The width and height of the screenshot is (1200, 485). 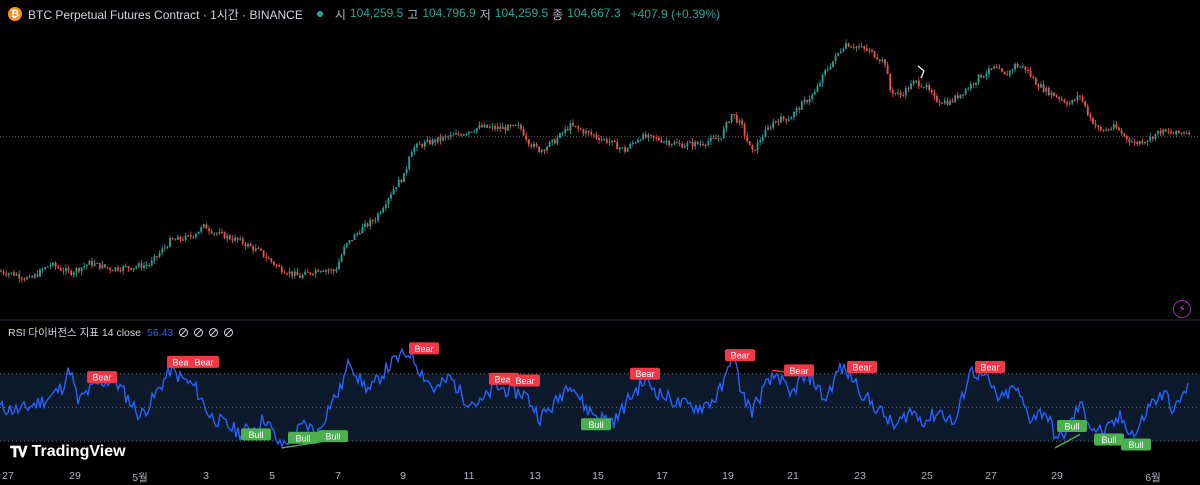 I want to click on time-axis-tick: 13, so click(x=535, y=476).